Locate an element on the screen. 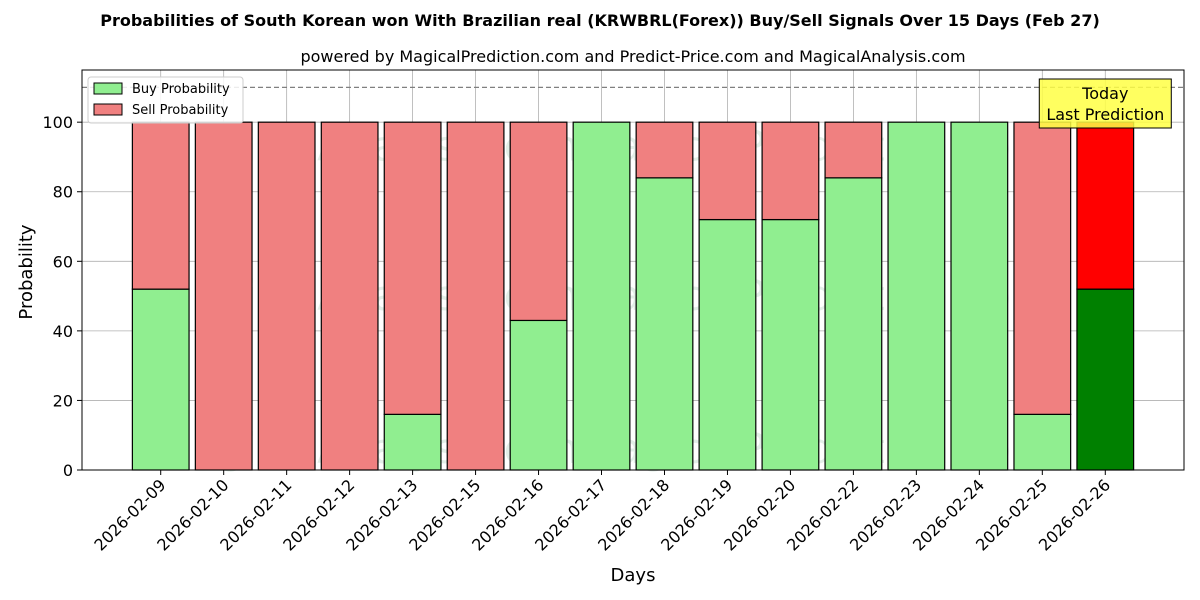  legend: Buy Probability Sell Probability is located at coordinates (165, 100).